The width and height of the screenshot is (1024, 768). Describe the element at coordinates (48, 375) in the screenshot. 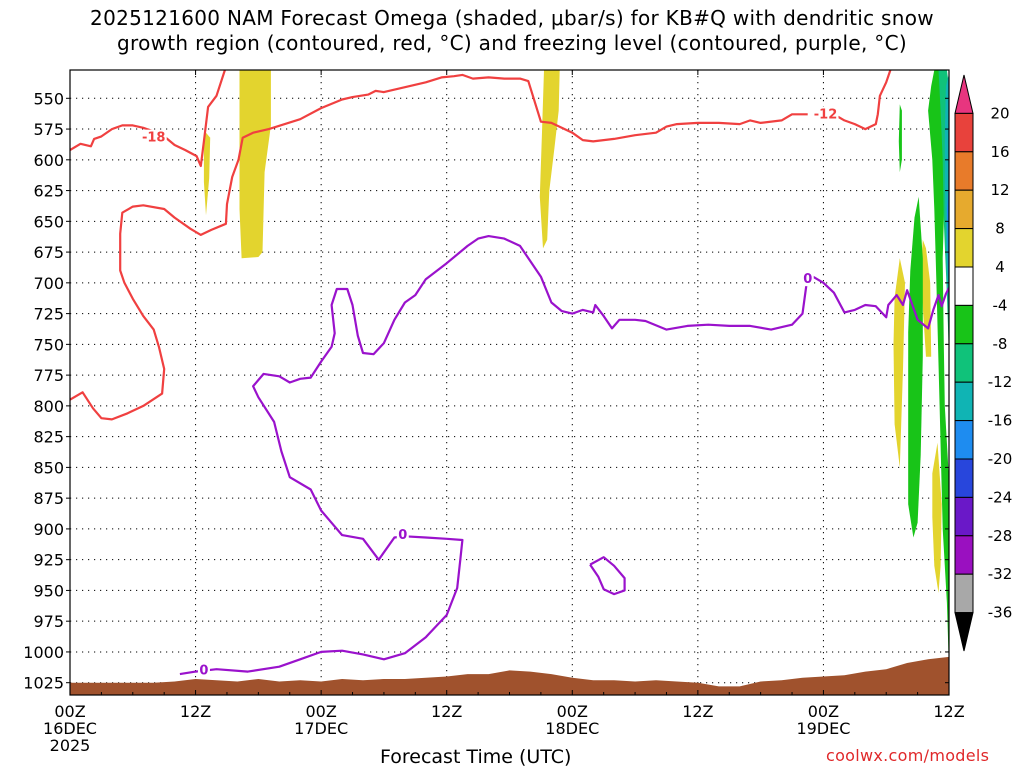

I see `y-tick-label: 775` at that location.